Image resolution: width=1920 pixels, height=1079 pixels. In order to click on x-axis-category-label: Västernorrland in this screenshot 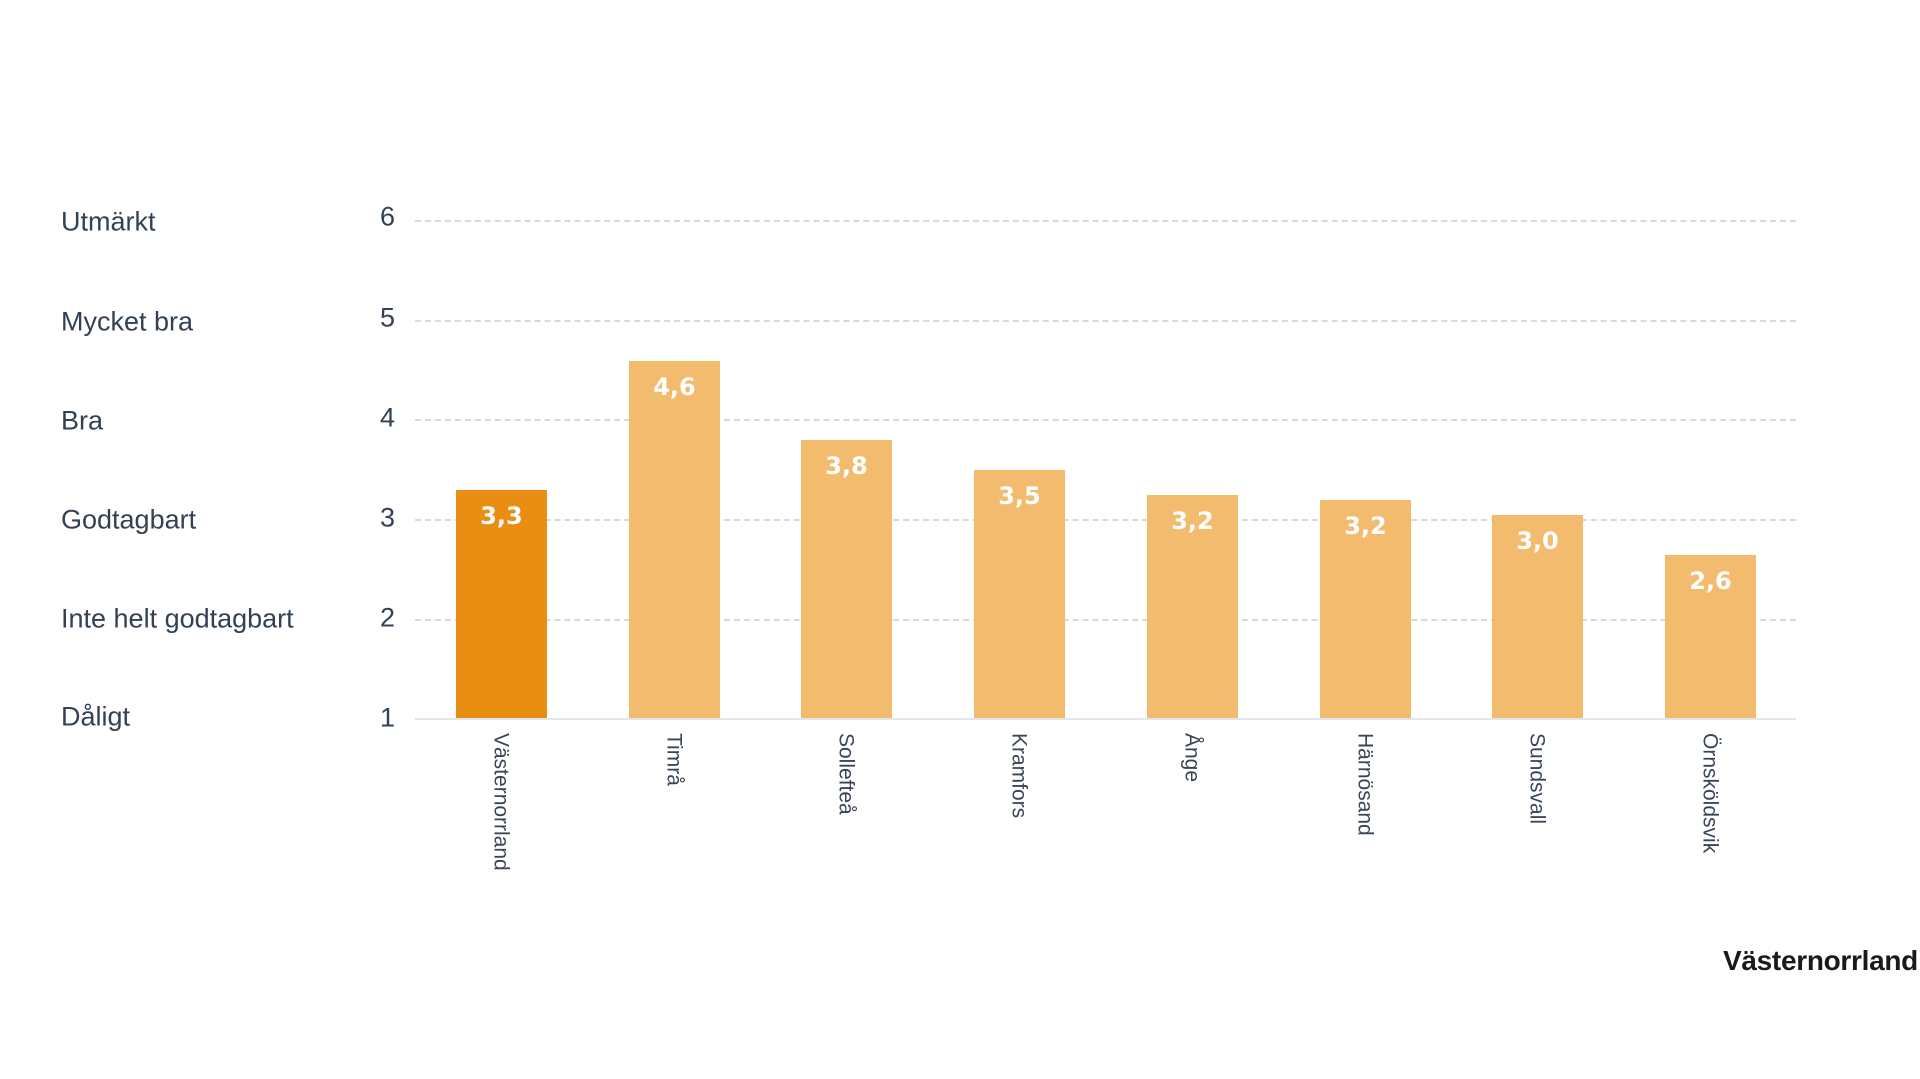, I will do `click(501, 802)`.